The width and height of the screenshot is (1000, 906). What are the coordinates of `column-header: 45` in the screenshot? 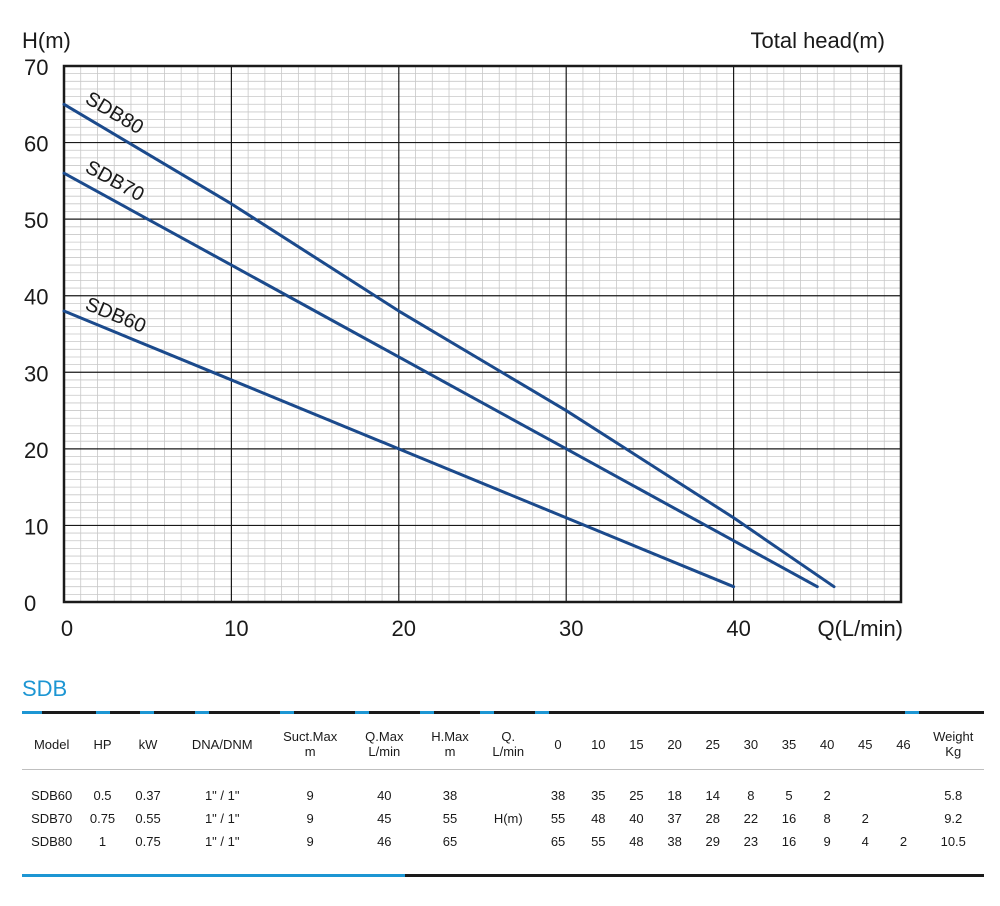 It's located at (865, 744).